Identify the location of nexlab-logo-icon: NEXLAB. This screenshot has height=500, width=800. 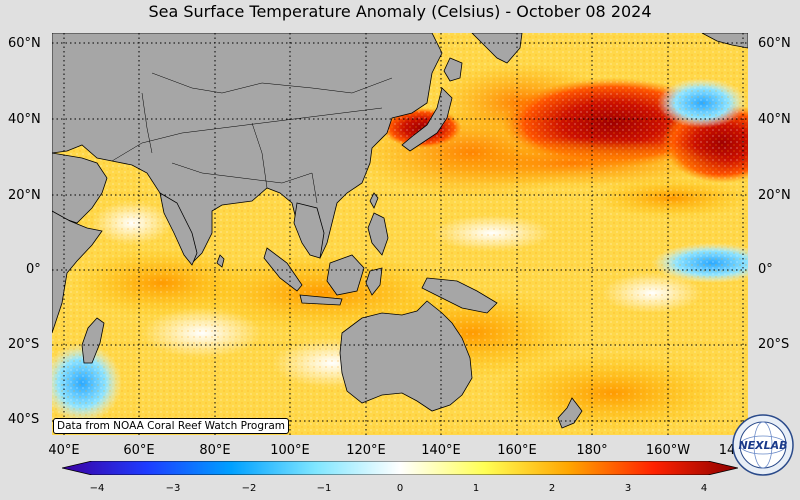
(763, 445).